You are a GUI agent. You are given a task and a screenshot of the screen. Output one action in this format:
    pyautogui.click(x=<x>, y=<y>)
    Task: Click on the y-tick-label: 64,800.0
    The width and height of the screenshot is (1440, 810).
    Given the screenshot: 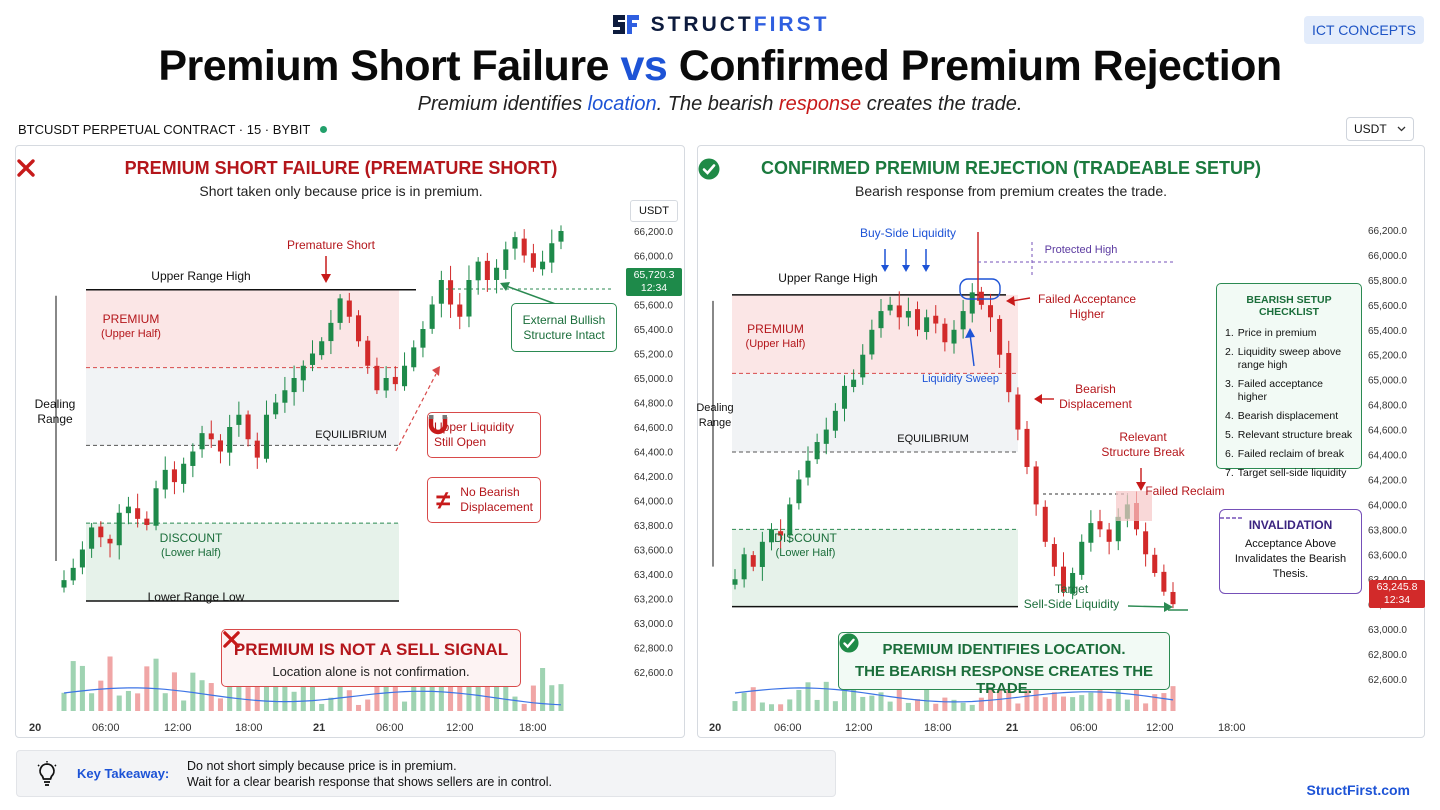 What is the action you would take?
    pyautogui.click(x=1387, y=406)
    